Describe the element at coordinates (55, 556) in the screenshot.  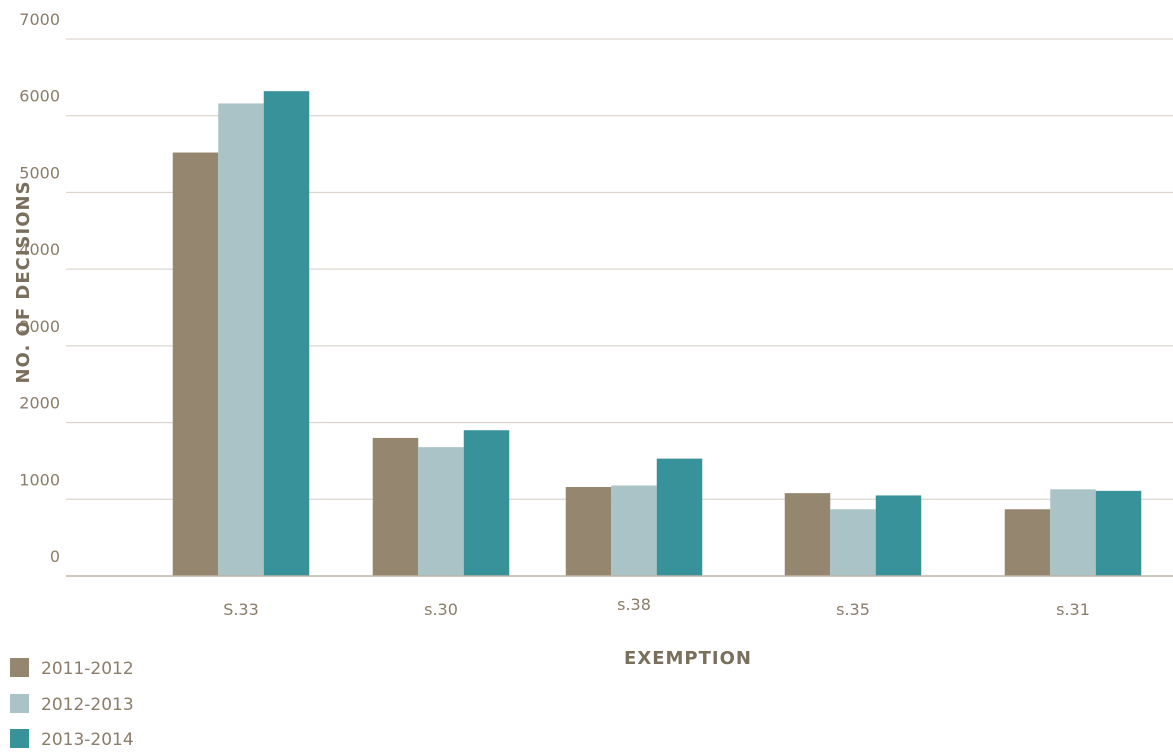
I see `y-tick-label: 0` at that location.